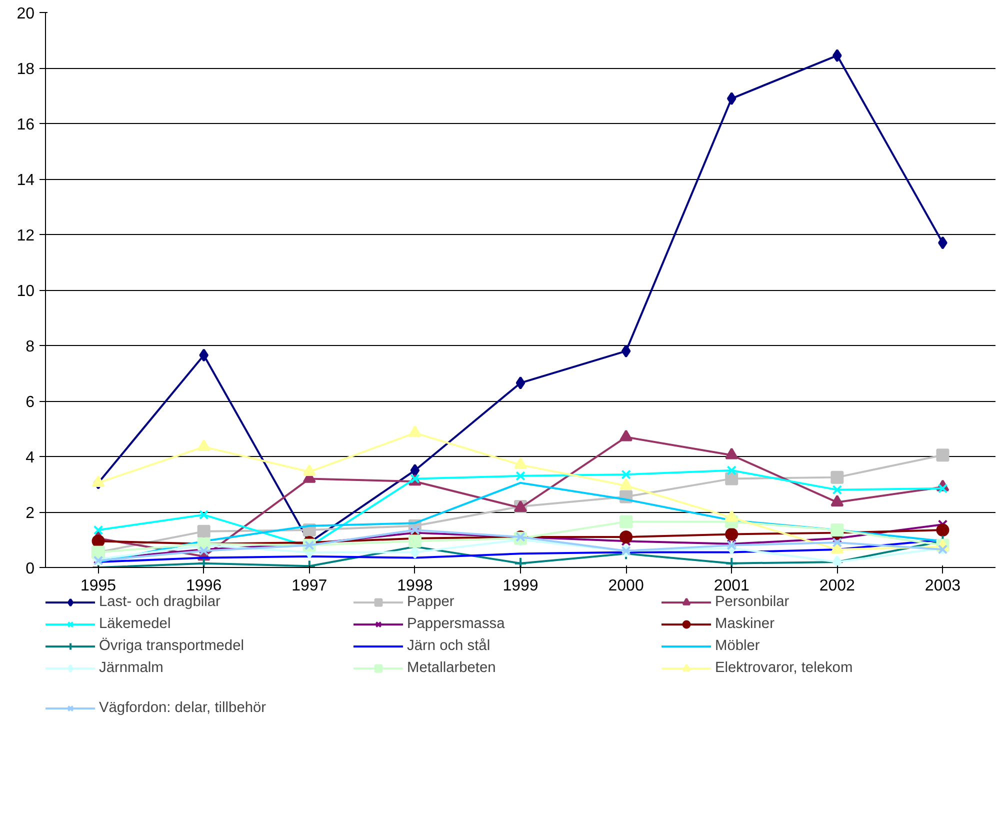  I want to click on legend-label: Vägfordon: delar, tillbehör, so click(183, 708).